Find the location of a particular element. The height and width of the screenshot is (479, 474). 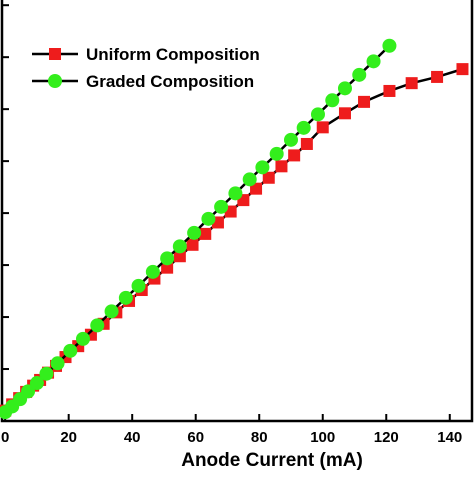

x-tick-label: 140 is located at coordinates (449, 437).